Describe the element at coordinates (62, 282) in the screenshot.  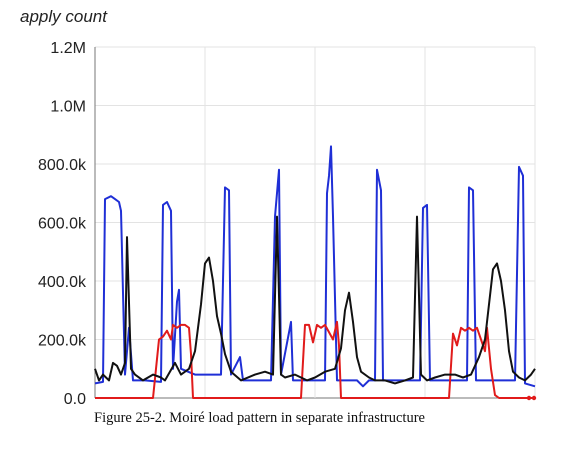
I see `y-tick-label: 400.0k` at that location.